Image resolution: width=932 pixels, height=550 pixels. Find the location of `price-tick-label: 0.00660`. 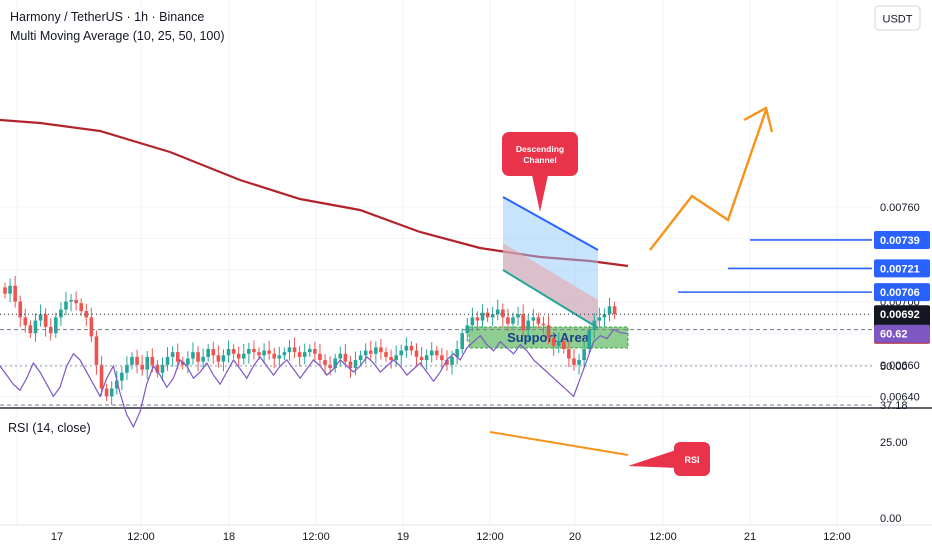

price-tick-label: 0.00660 is located at coordinates (900, 366).